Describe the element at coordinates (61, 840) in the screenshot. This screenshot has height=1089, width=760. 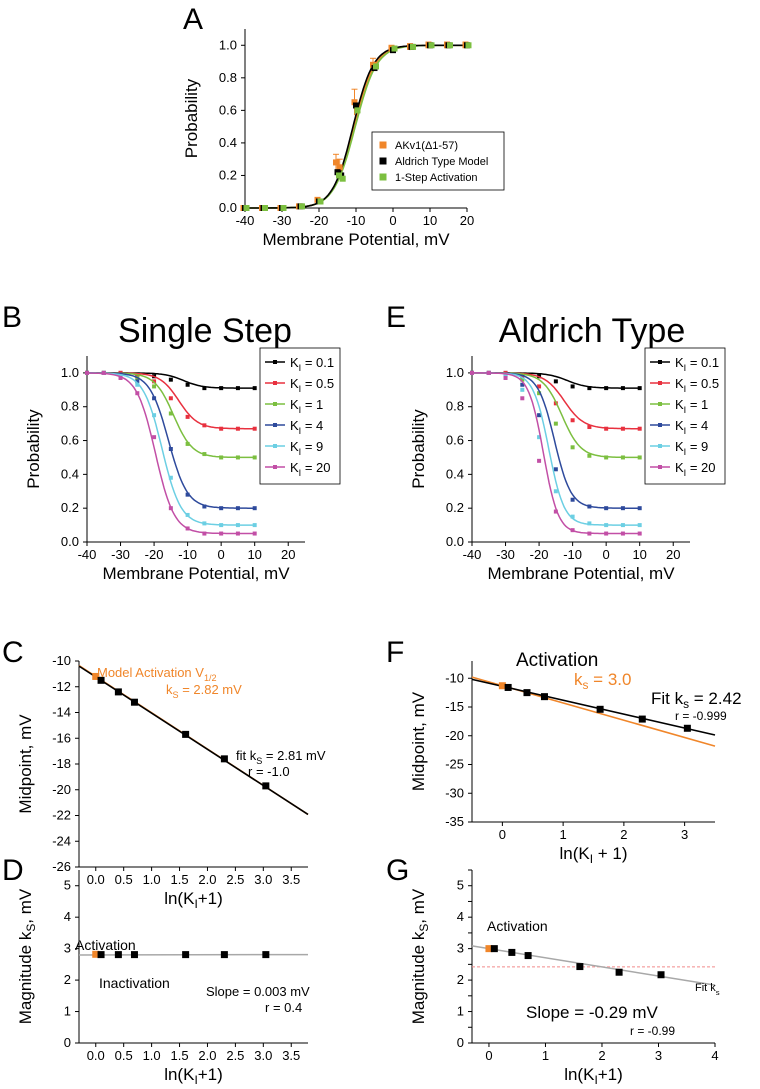
I see `y-tick-label: -24` at that location.